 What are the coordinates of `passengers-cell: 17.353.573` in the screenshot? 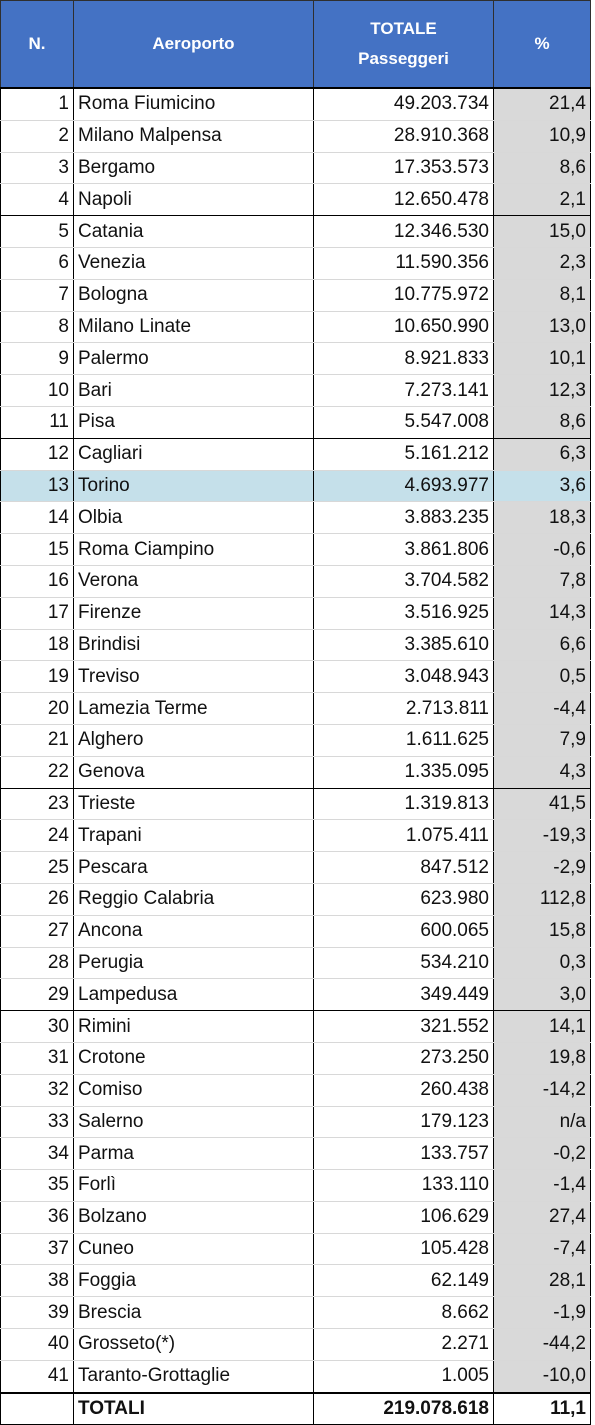 It's located at (403, 168).